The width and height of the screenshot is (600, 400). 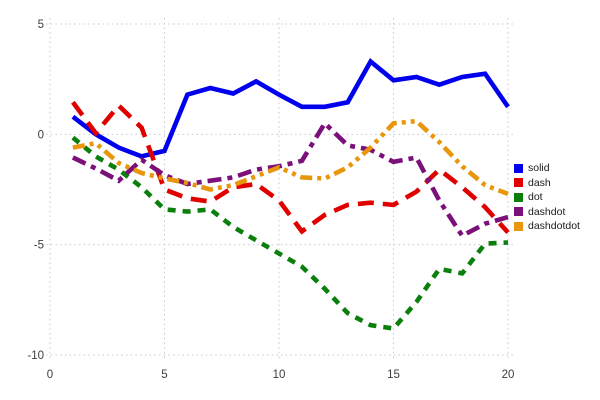 I want to click on legend-label: solid, so click(x=539, y=168).